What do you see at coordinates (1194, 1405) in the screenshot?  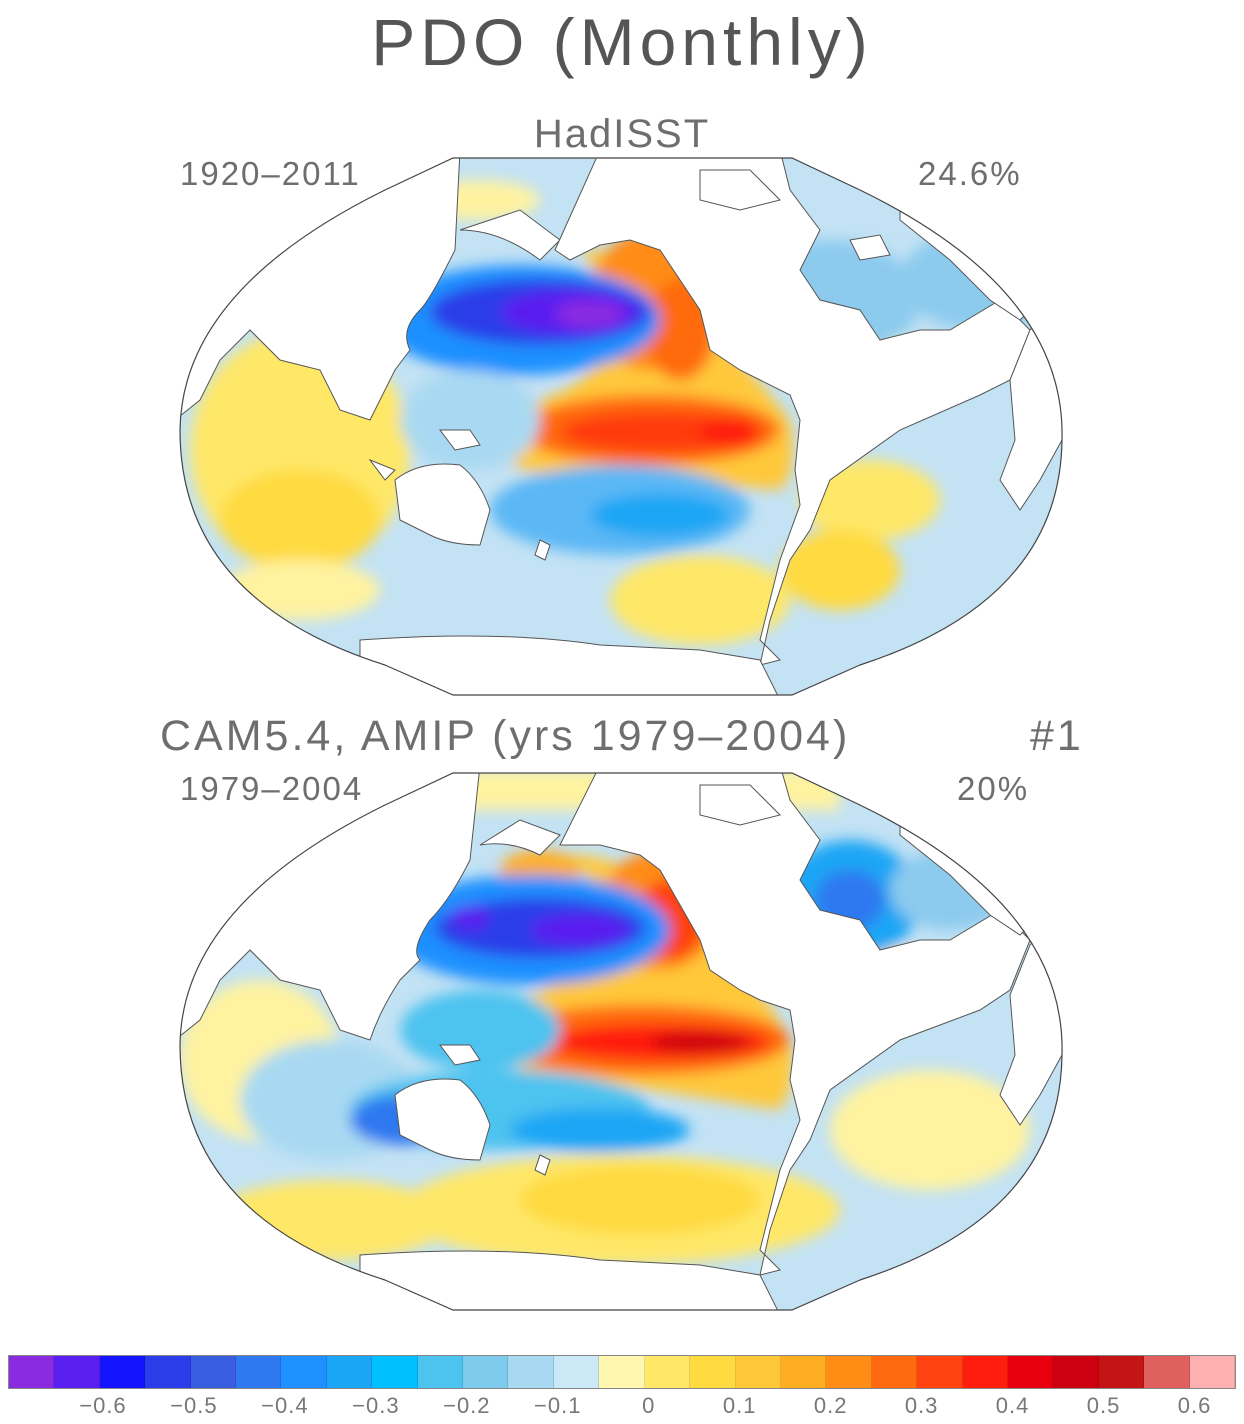 I see `colorbar-tick-label: 0.6` at bounding box center [1194, 1405].